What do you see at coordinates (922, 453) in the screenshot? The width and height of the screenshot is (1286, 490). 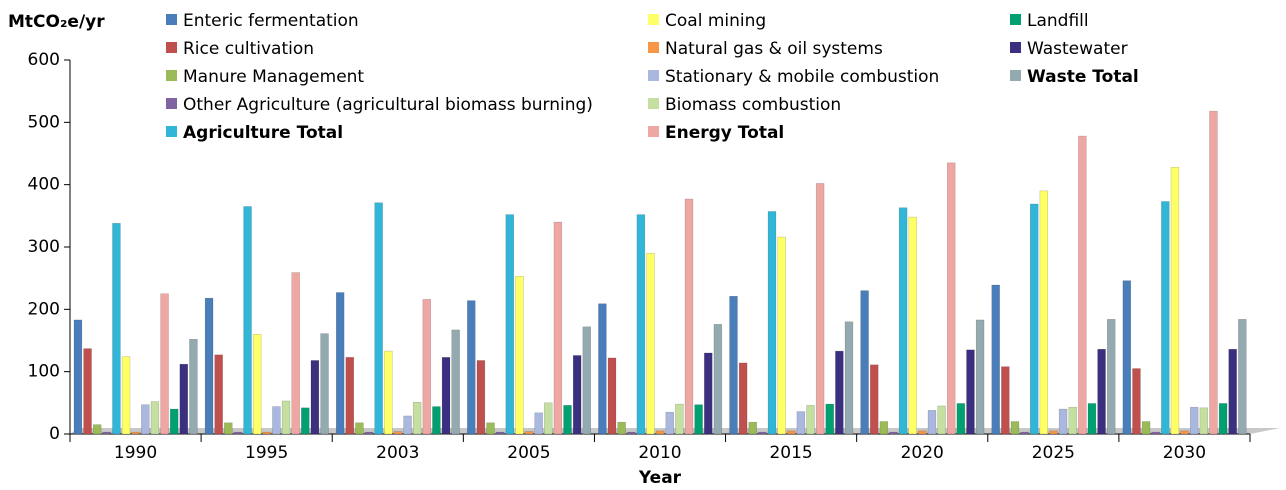 I see `x-tick-label: 2020` at bounding box center [922, 453].